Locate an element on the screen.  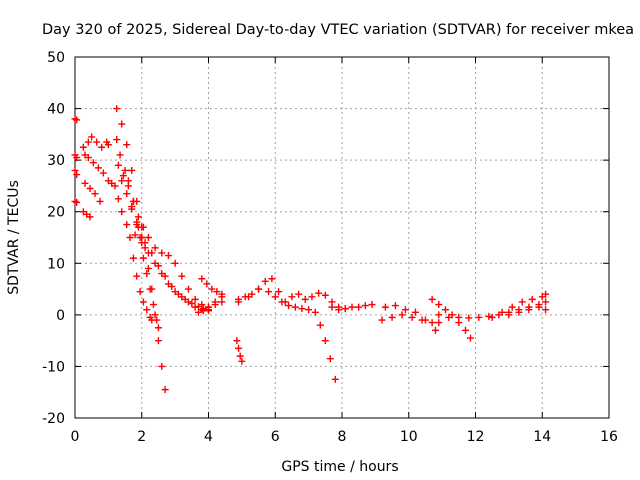
x-tick-label: 2 is located at coordinates (141, 437).